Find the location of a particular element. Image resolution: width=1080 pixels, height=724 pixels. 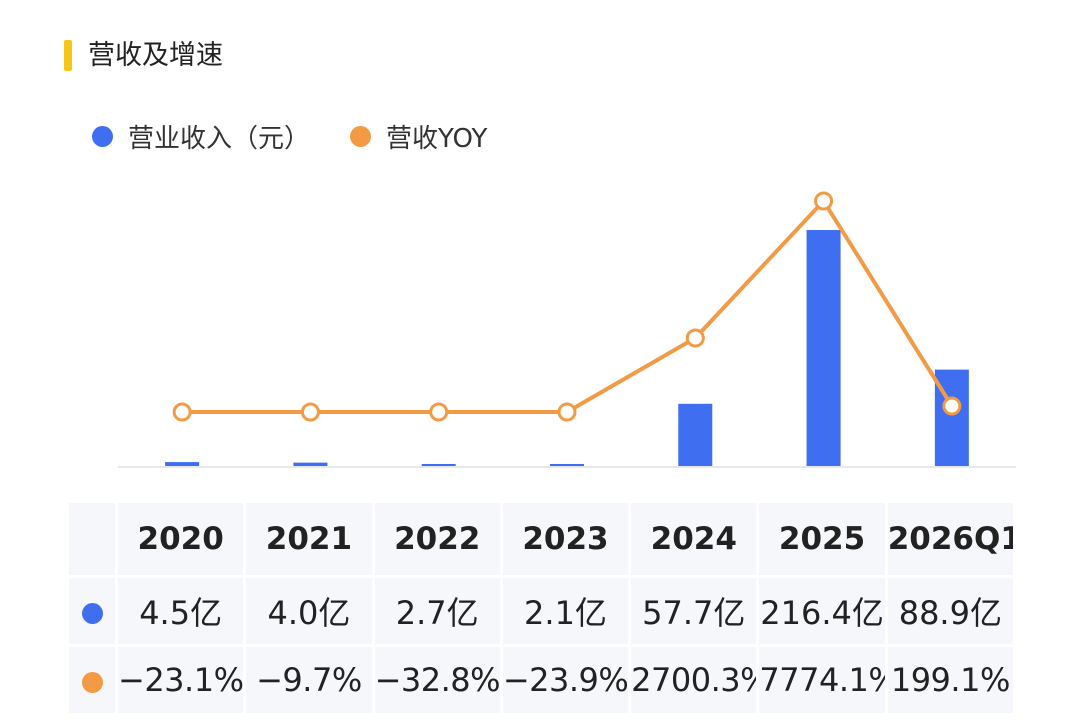

table-header-cell: 2020 is located at coordinates (180, 539).